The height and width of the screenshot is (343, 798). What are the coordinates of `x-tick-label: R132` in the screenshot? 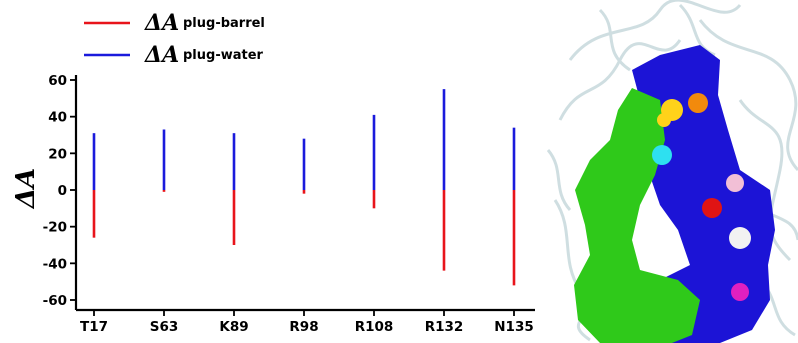 It's located at (444, 327).